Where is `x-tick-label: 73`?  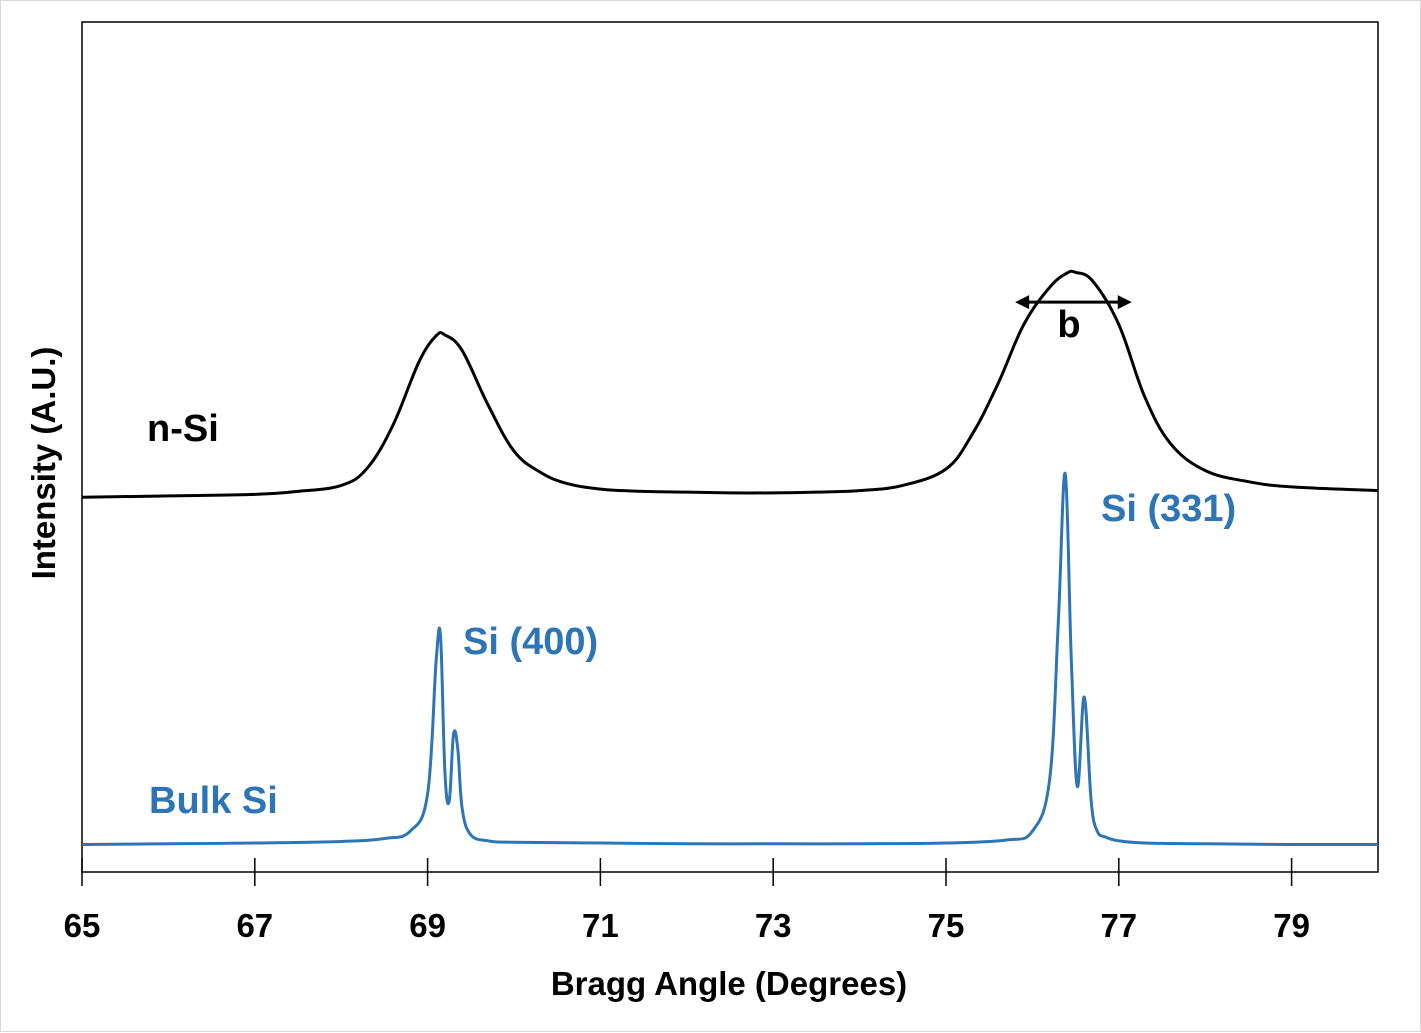
x-tick-label: 73 is located at coordinates (773, 925).